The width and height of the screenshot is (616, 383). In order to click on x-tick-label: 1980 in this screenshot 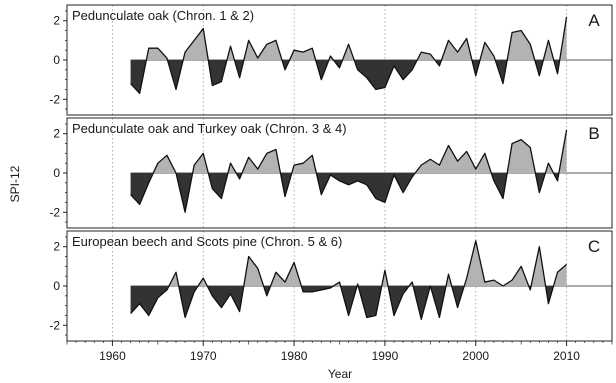, I will do `click(294, 356)`.